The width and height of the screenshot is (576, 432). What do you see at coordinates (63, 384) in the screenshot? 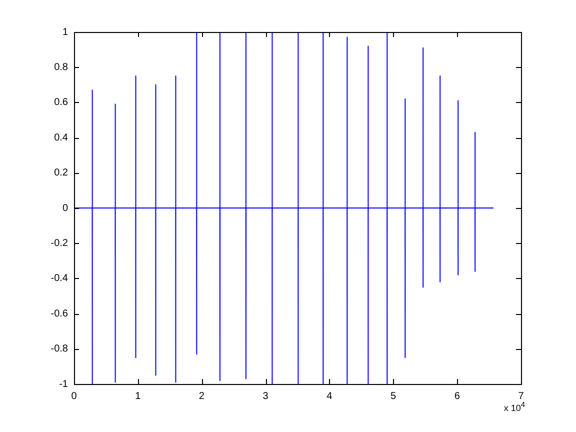
I see `y-tick-label: -1` at bounding box center [63, 384].